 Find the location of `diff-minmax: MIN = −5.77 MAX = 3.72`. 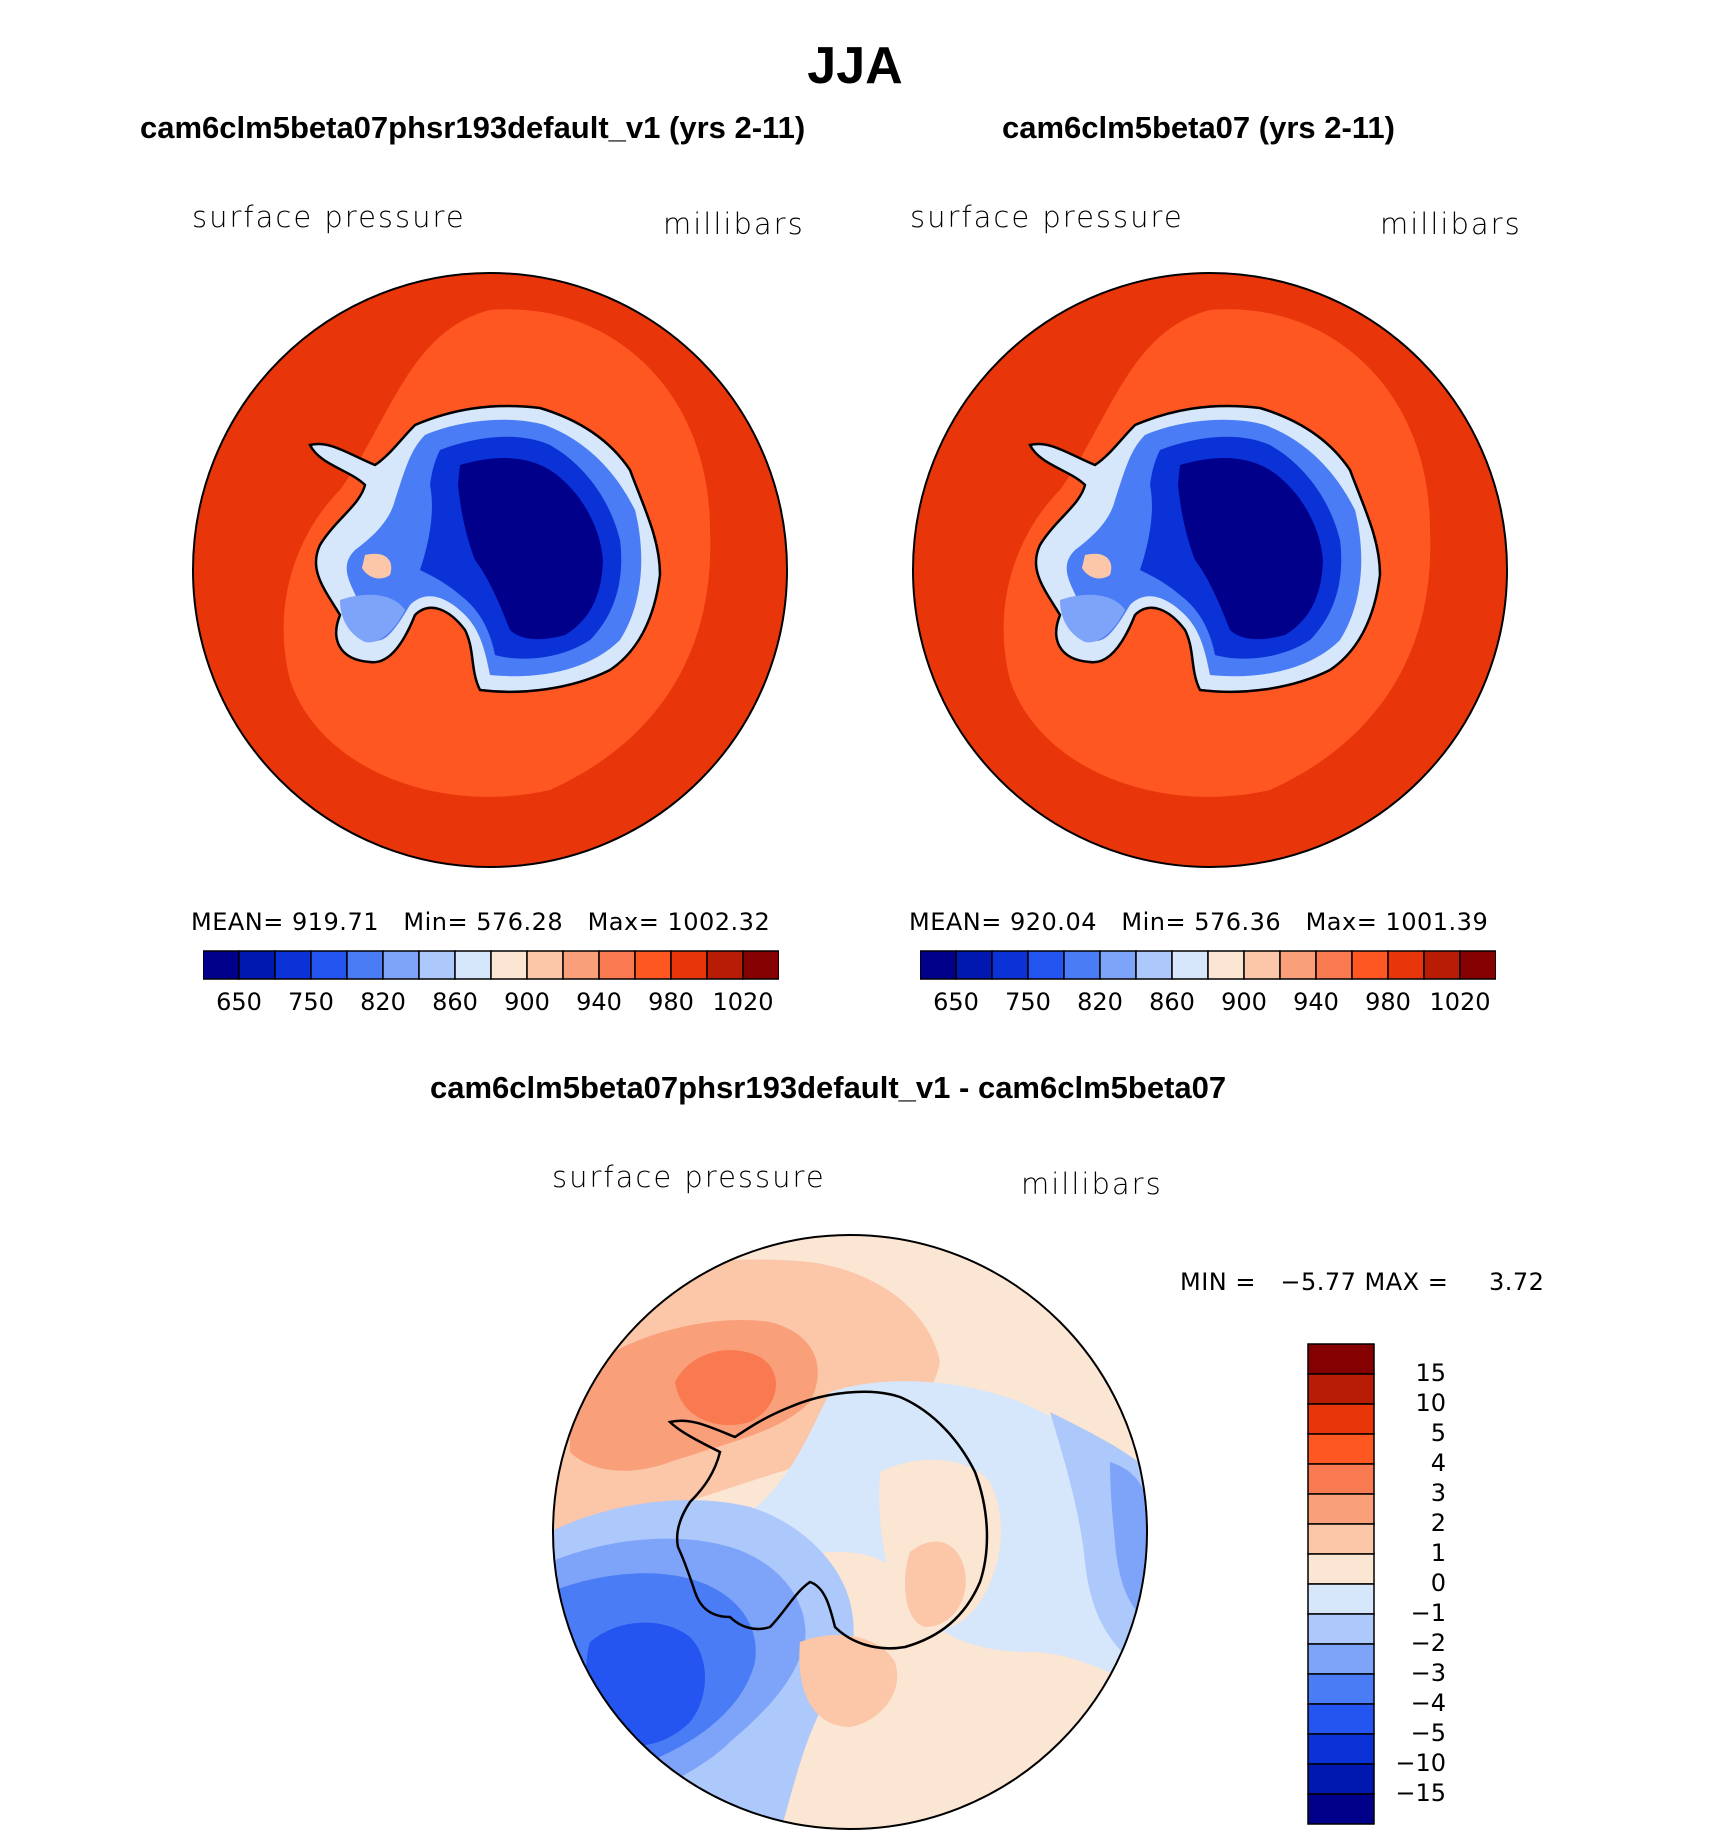

diff-minmax: MIN = −5.77 MAX = 3.72 is located at coordinates (1362, 1282).